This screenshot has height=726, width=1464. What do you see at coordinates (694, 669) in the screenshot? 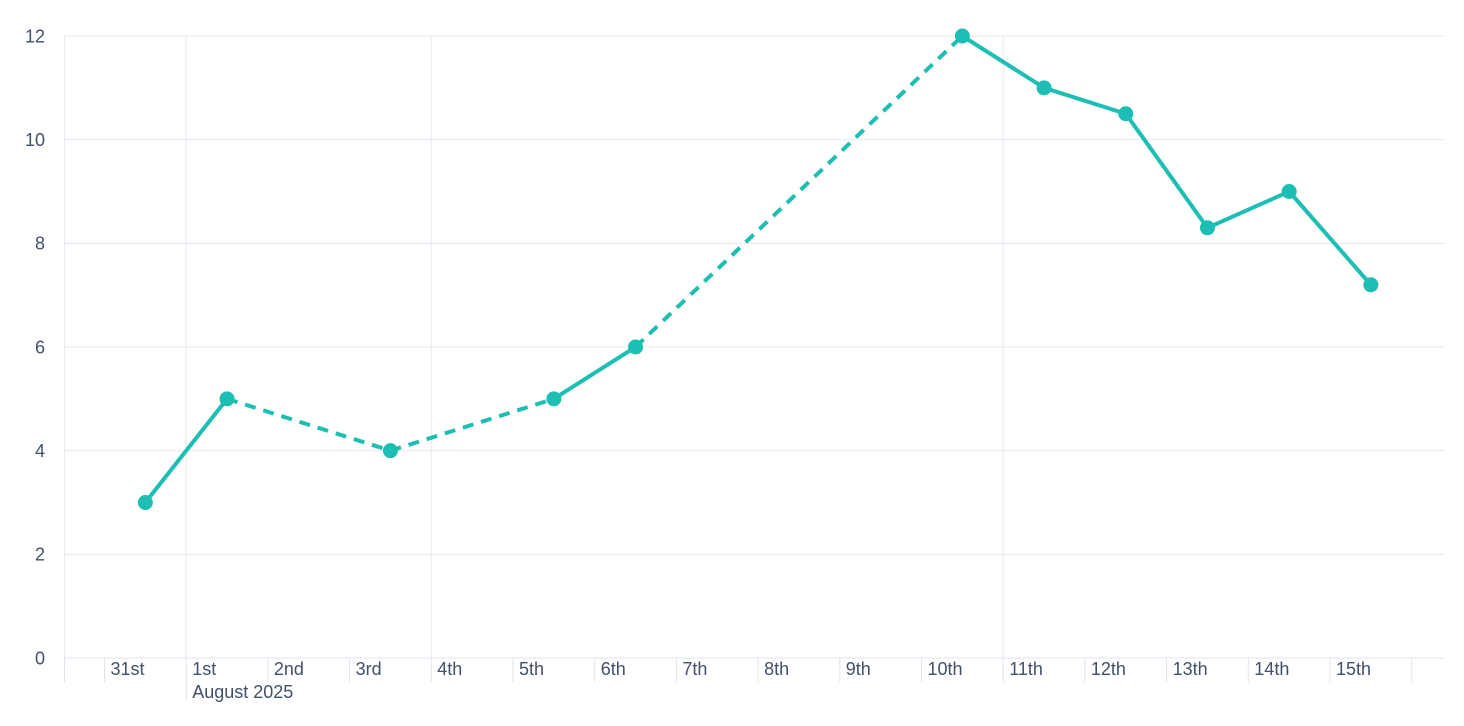
I see `x-axis-label: 7th` at bounding box center [694, 669].